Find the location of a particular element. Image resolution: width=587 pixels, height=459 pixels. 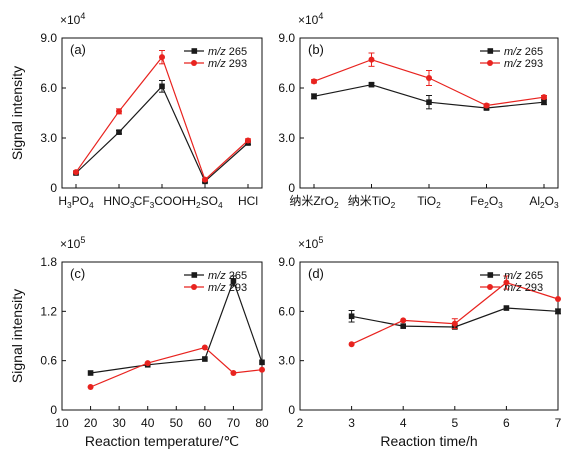

x-tick-label: 2 is located at coordinates (300, 423).